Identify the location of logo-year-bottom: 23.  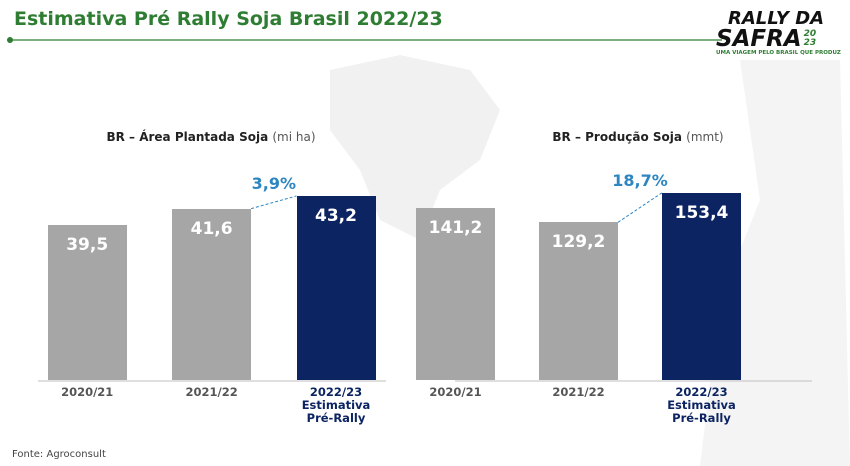
(810, 43).